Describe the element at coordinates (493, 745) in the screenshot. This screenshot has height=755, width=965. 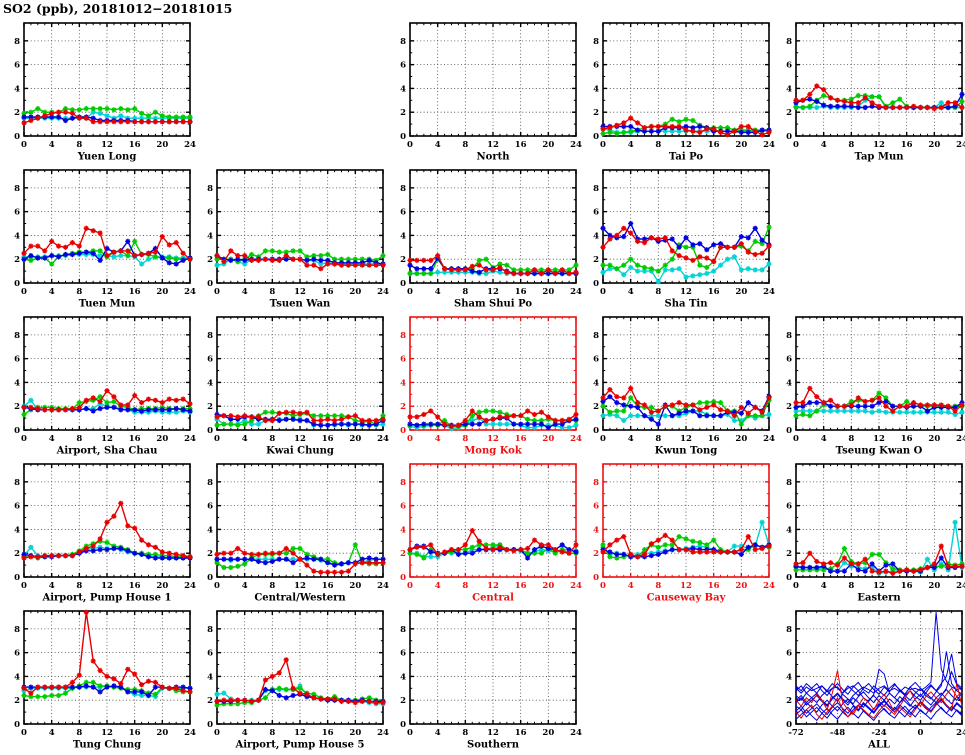
I see `chart-title: Southern` at that location.